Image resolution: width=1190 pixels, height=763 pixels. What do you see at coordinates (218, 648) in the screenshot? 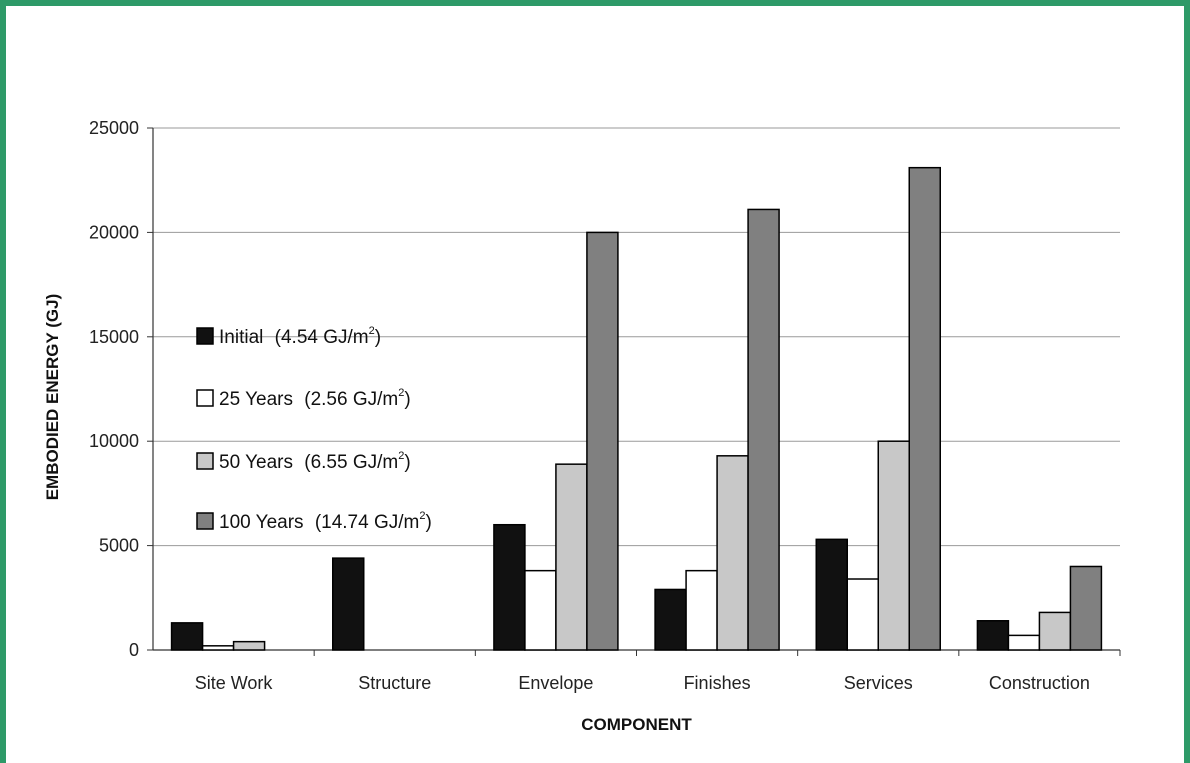
I see `bar-site-work-25-years` at bounding box center [218, 648].